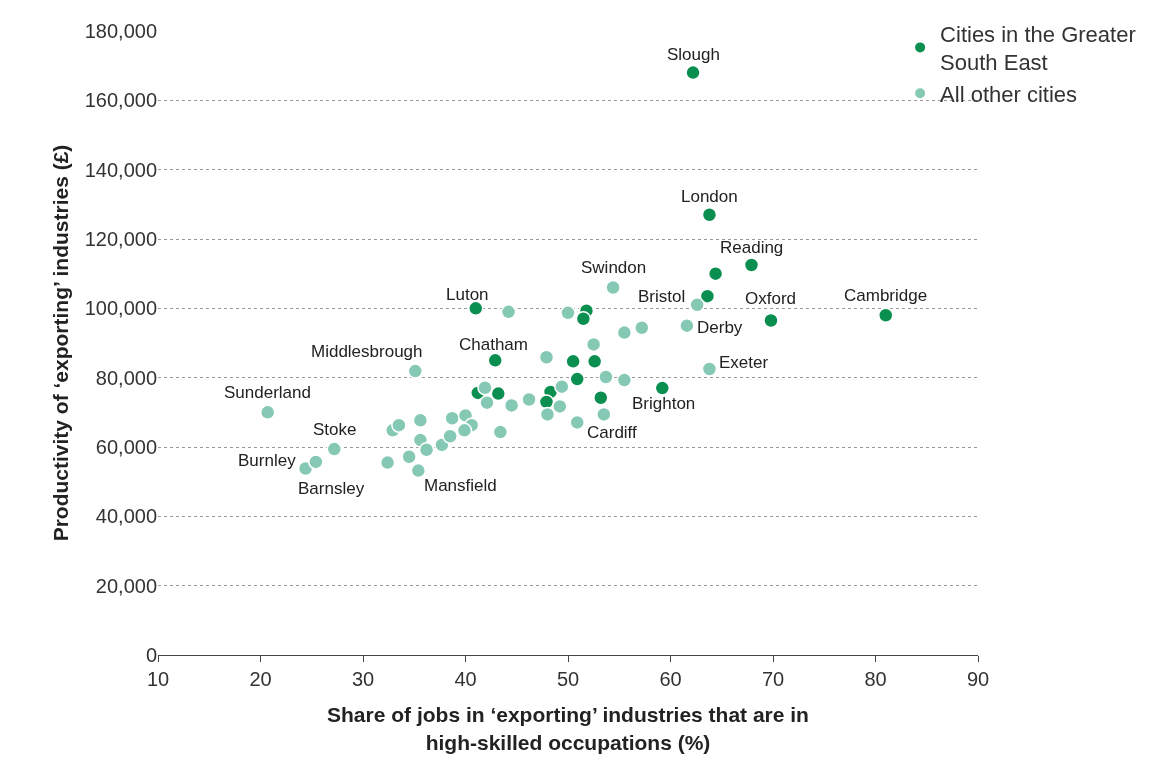 This screenshot has height=764, width=1167. I want to click on x-tick-label: 20, so click(260, 679).